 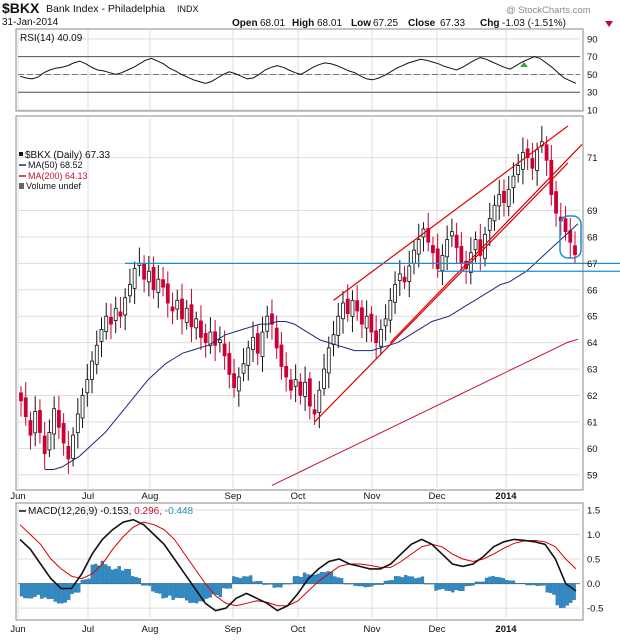 I want to click on symbol-text: $BKX, so click(x=21, y=8).